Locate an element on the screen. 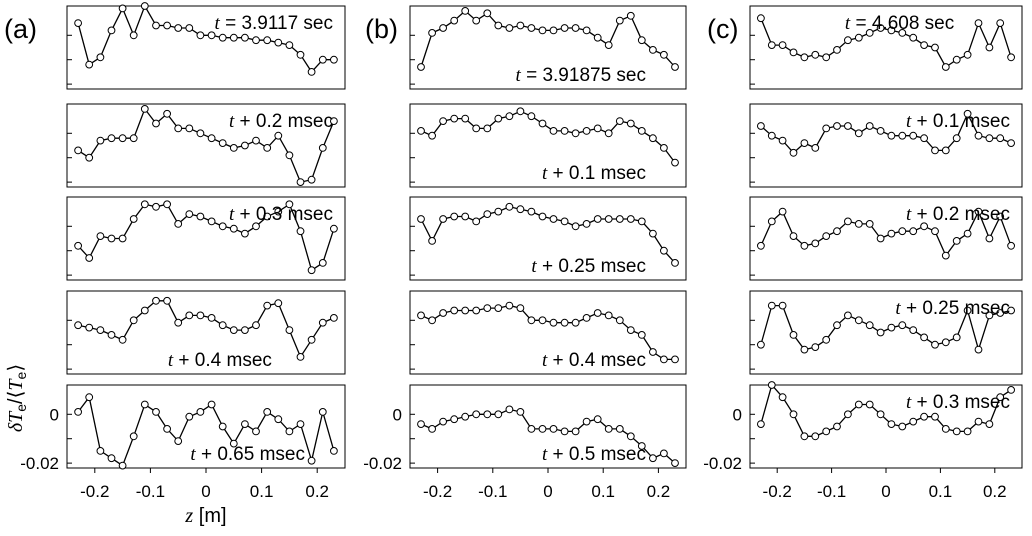 This screenshot has width=1032, height=536. subplot: t + 0.25 msec is located at coordinates (548, 238).